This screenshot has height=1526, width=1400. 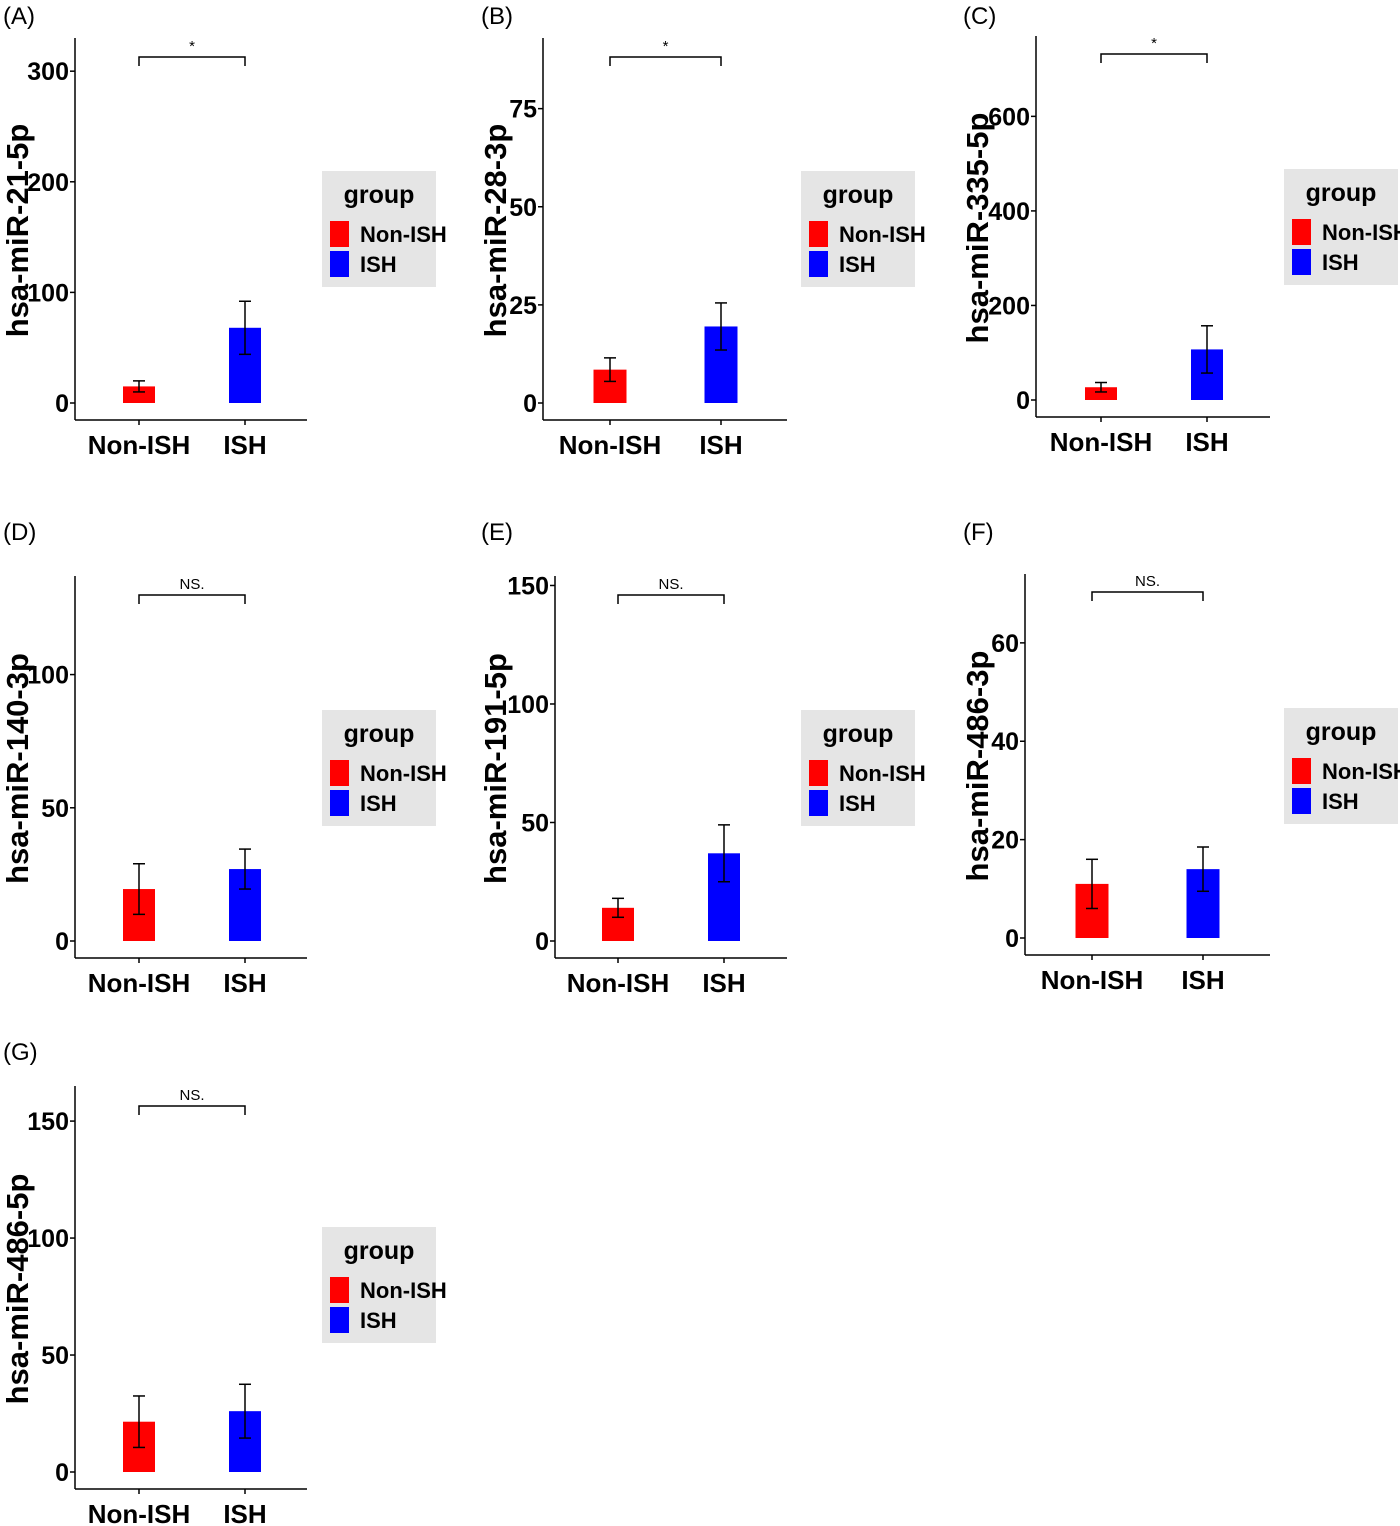 I want to click on y-tick-label: 300, so click(x=48, y=72).